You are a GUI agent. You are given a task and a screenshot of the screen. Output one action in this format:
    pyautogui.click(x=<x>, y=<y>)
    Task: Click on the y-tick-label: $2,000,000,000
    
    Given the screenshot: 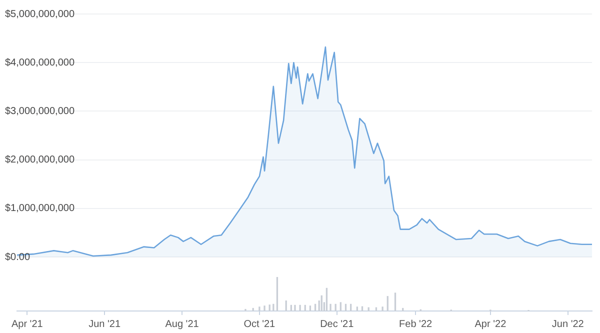 What is the action you would take?
    pyautogui.click(x=40, y=160)
    